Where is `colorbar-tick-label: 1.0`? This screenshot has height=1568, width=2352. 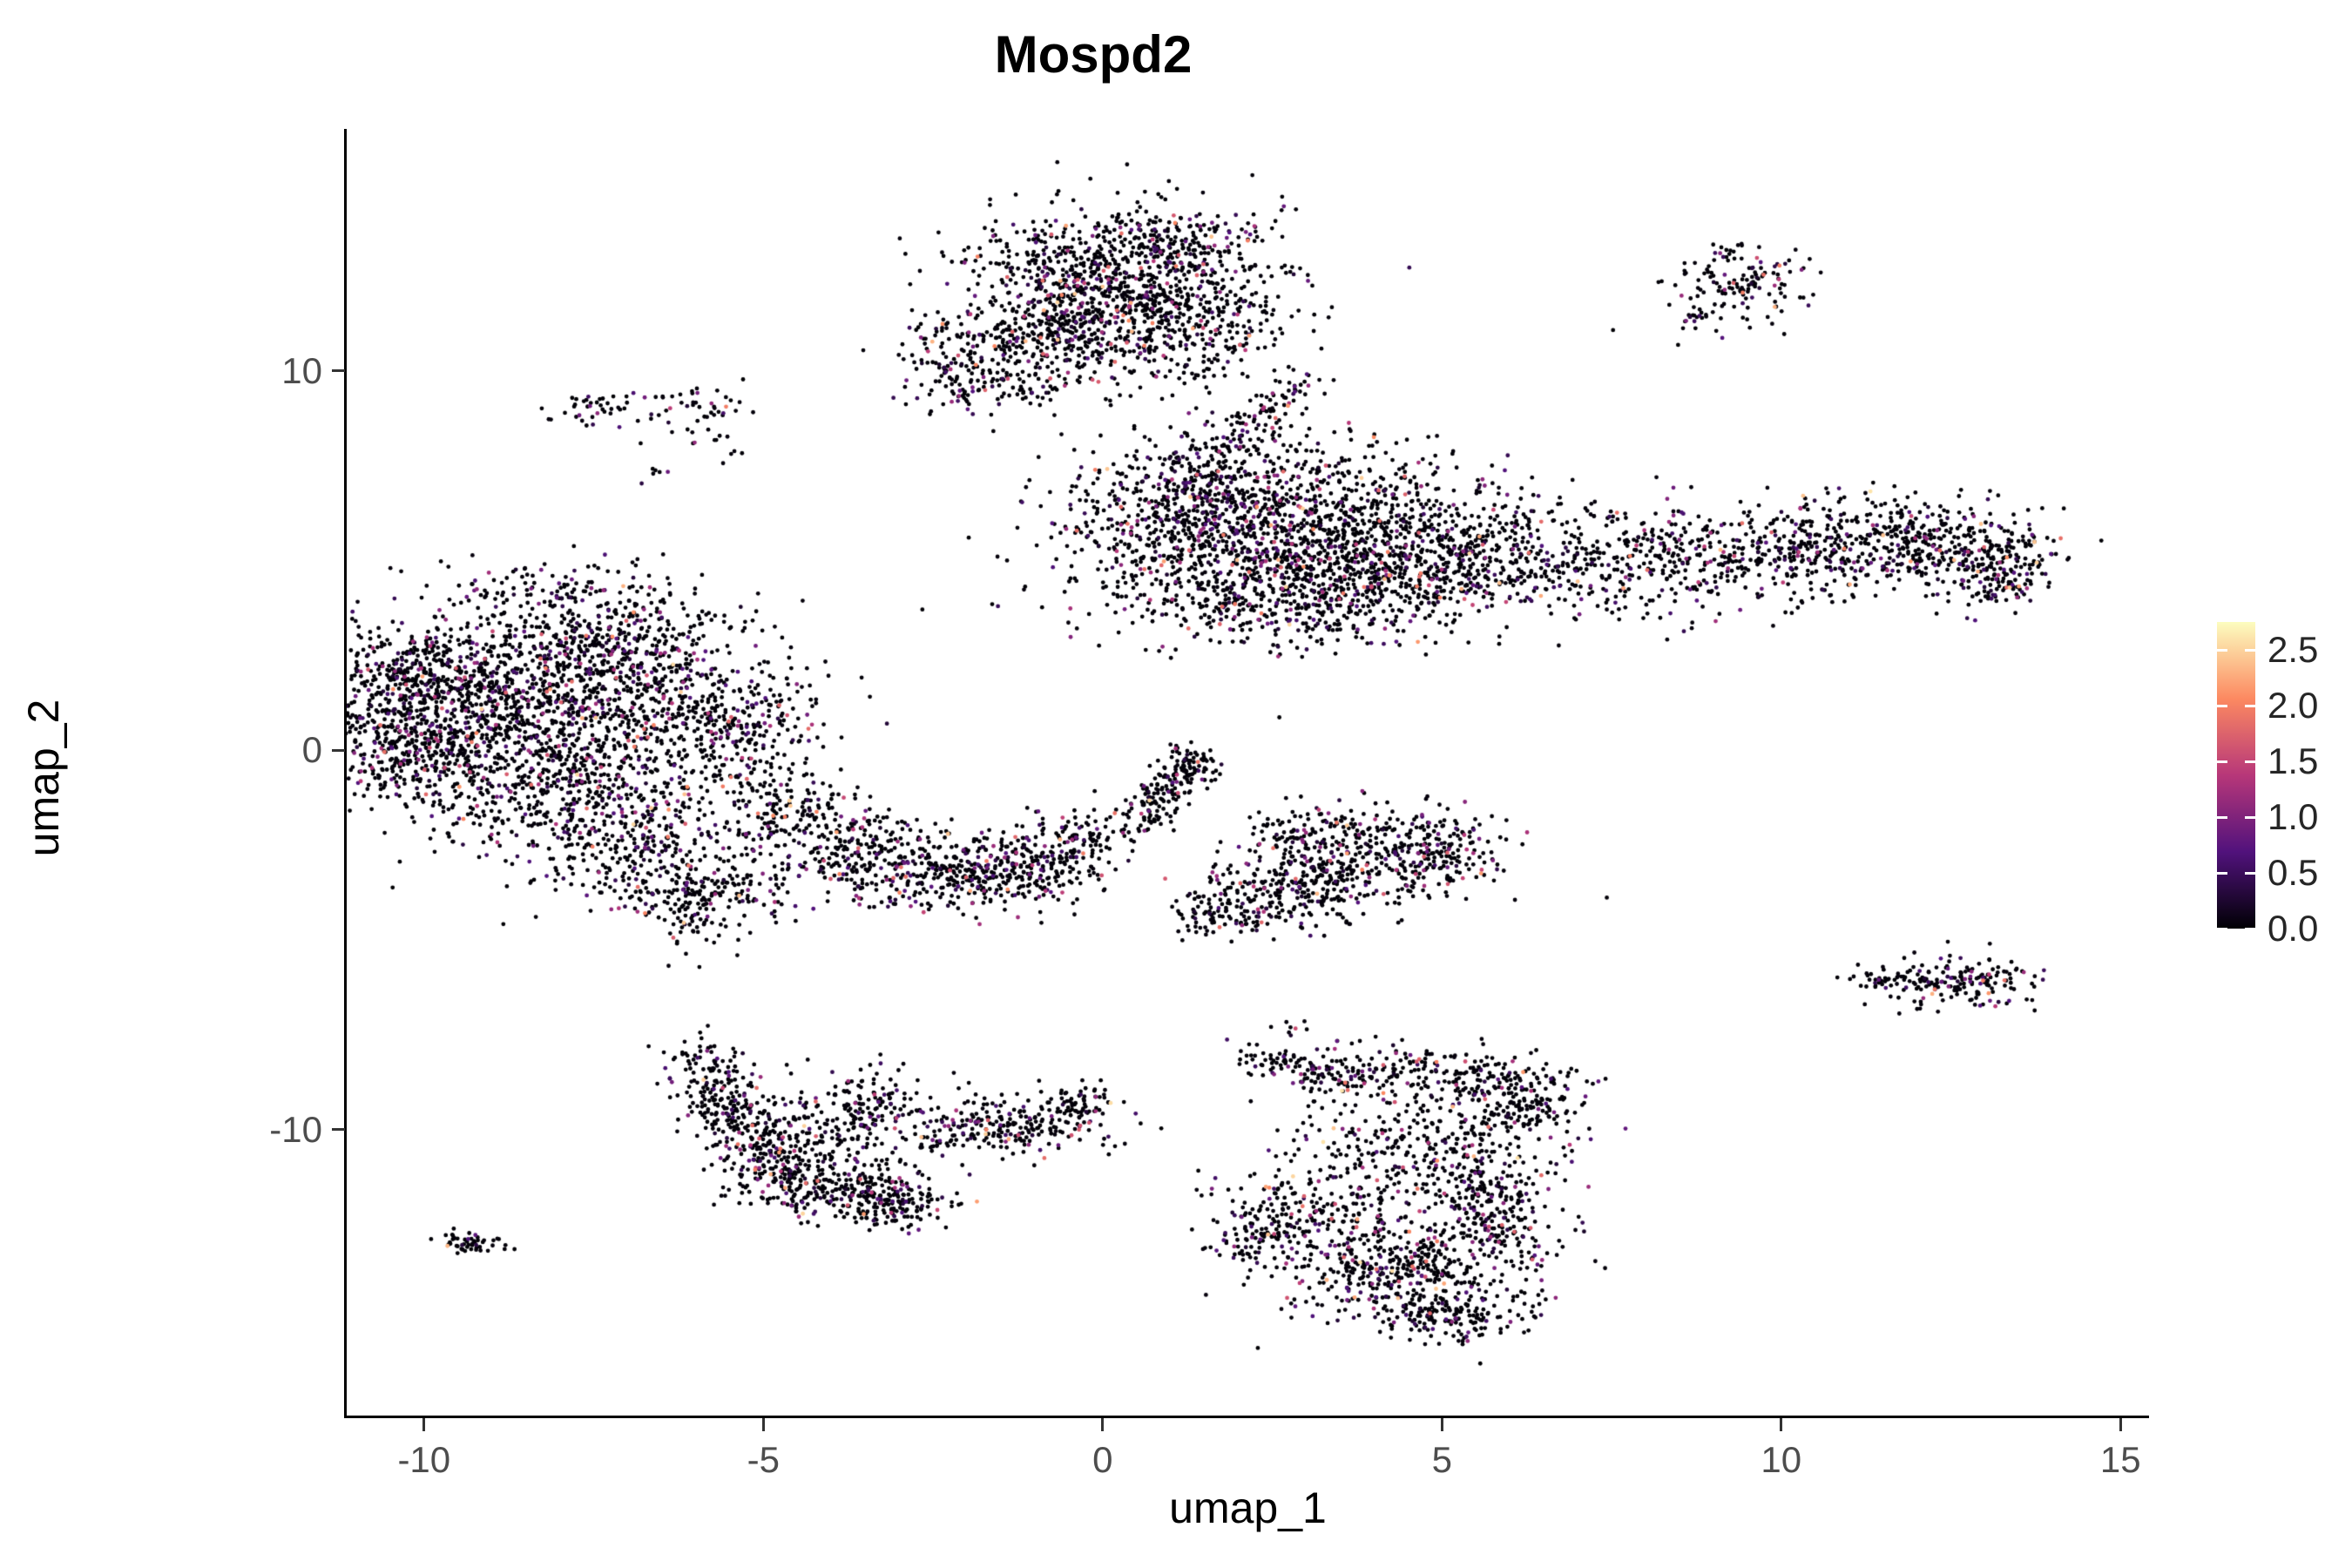
colorbar-tick-label: 1.0 is located at coordinates (2293, 816).